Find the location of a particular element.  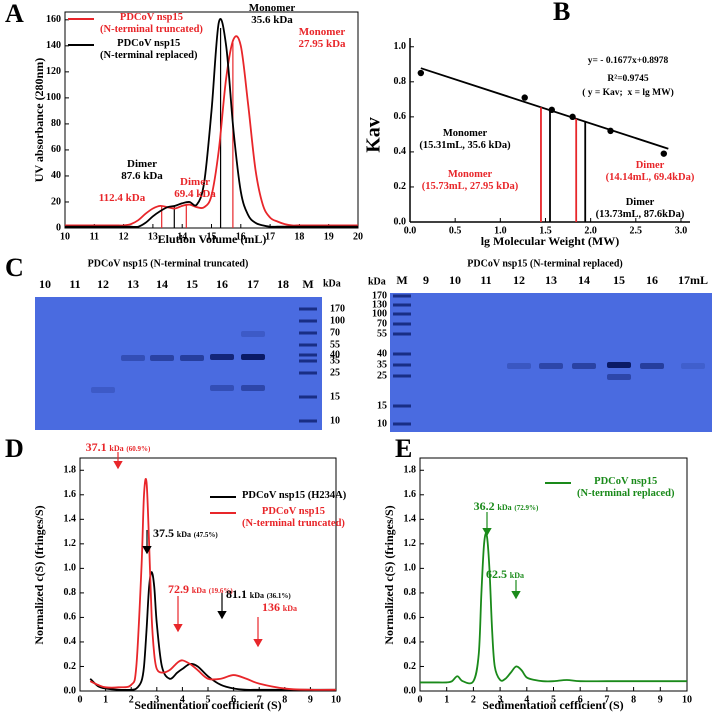

y-tick-label: 60 is located at coordinates (56, 149).